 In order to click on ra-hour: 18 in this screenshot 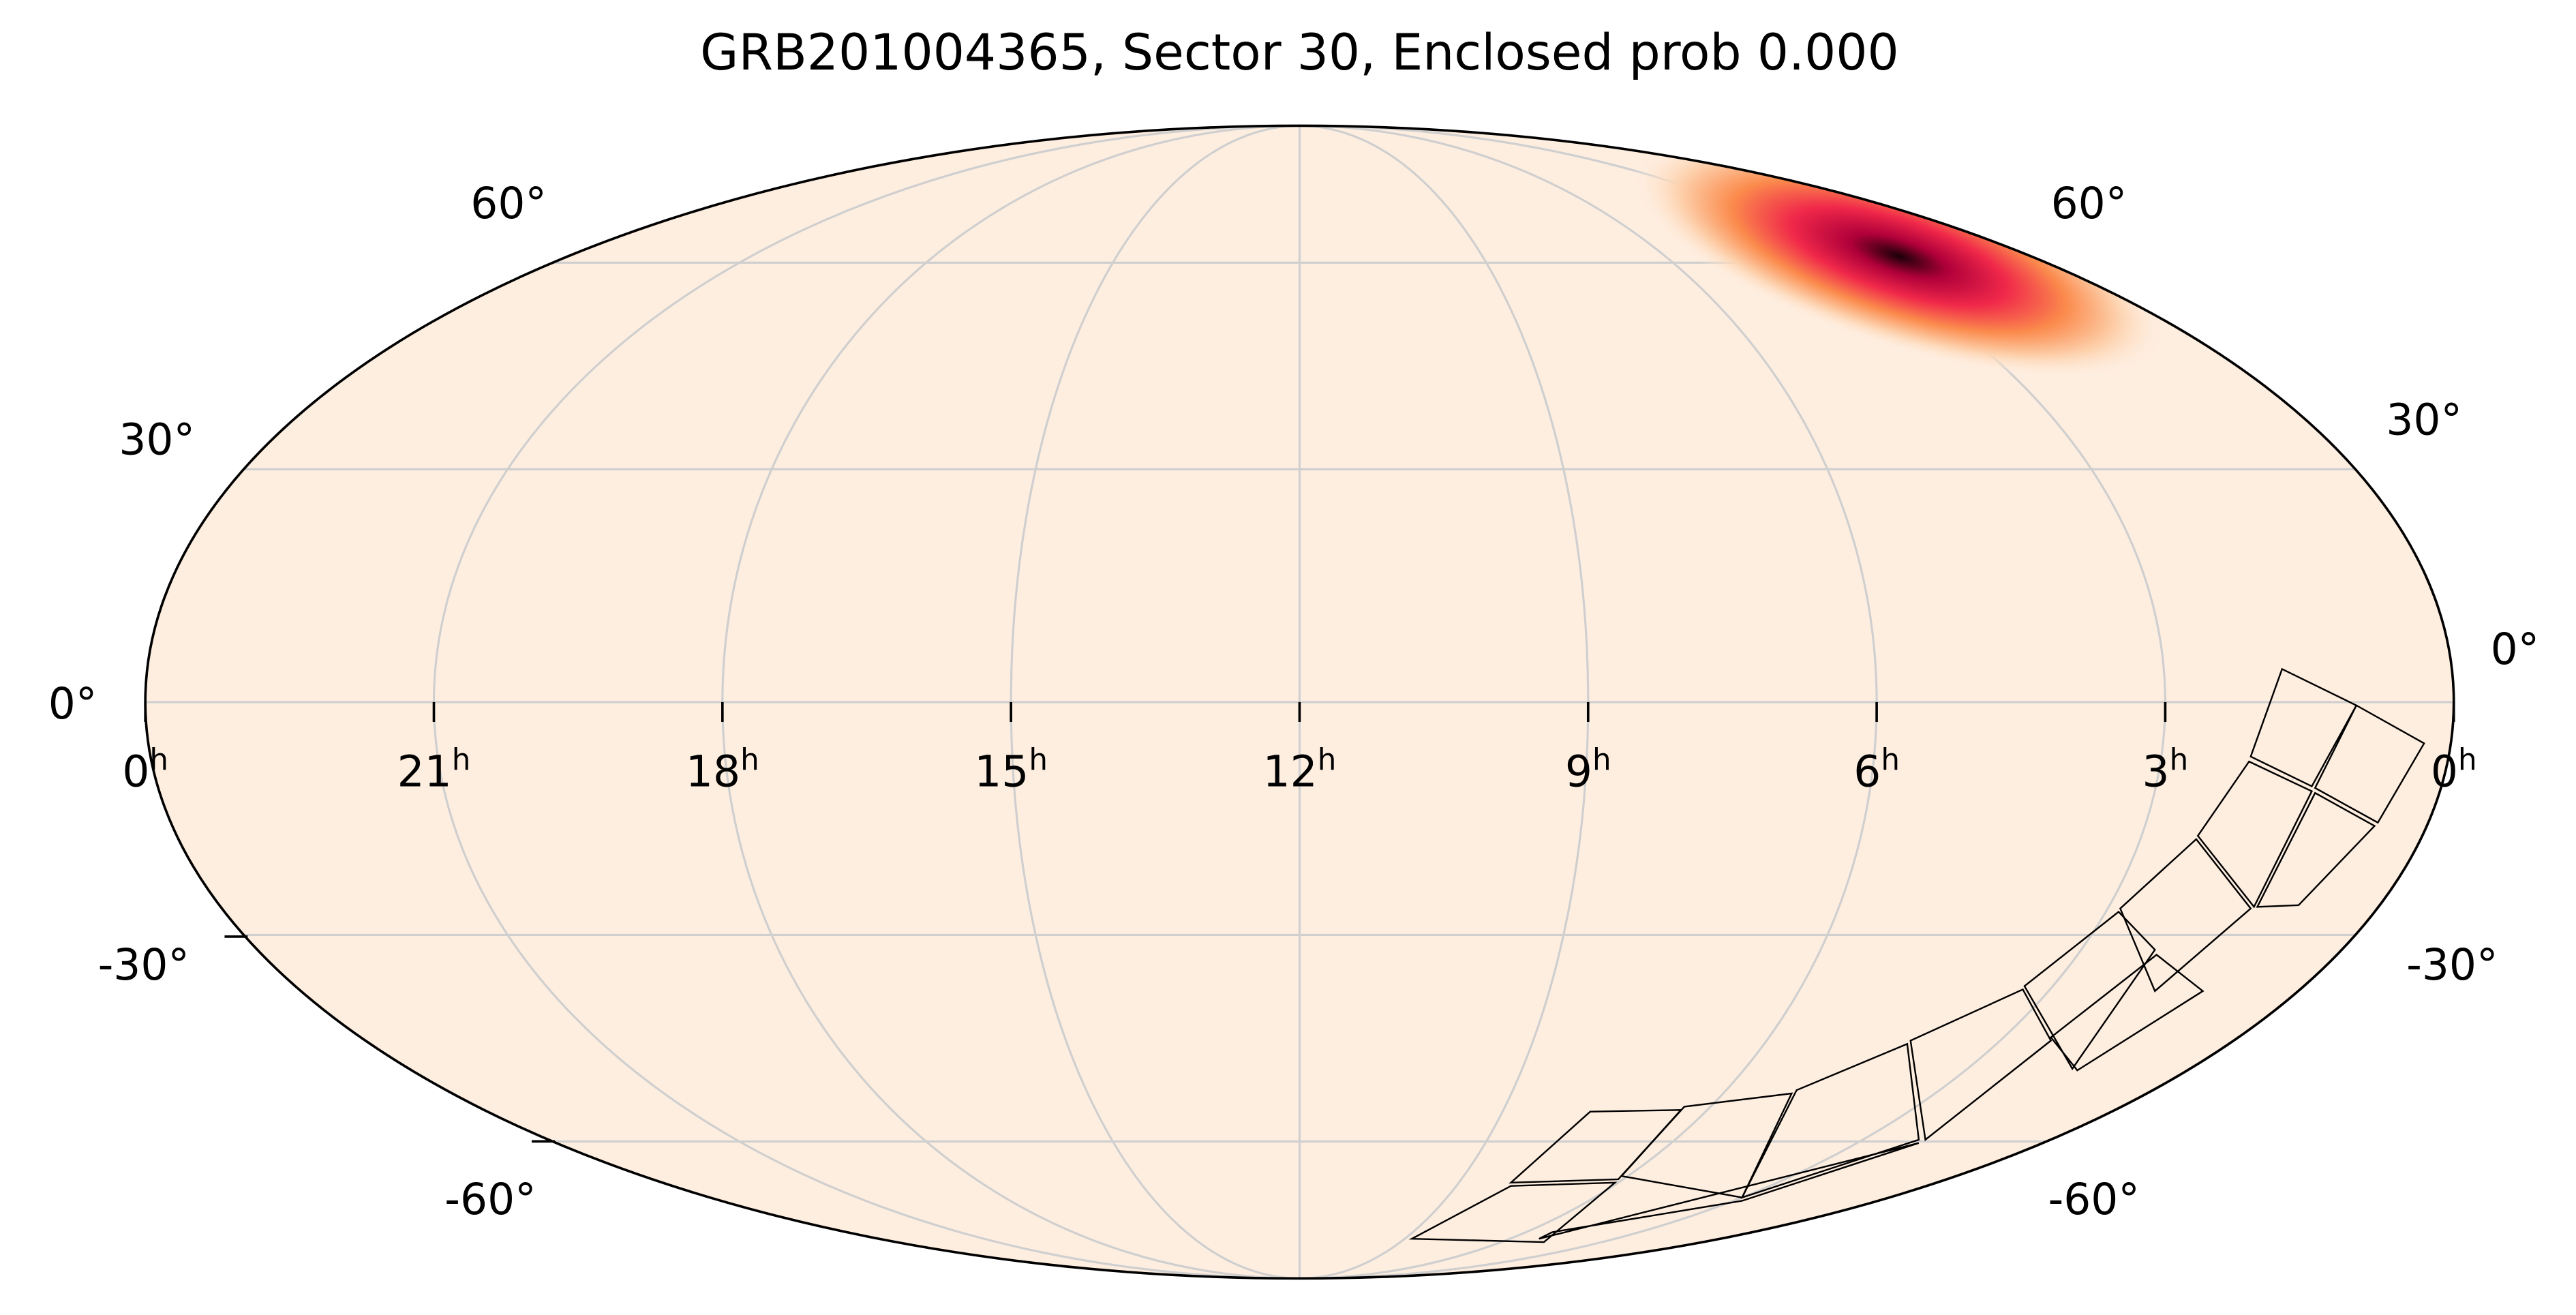, I will do `click(713, 771)`.